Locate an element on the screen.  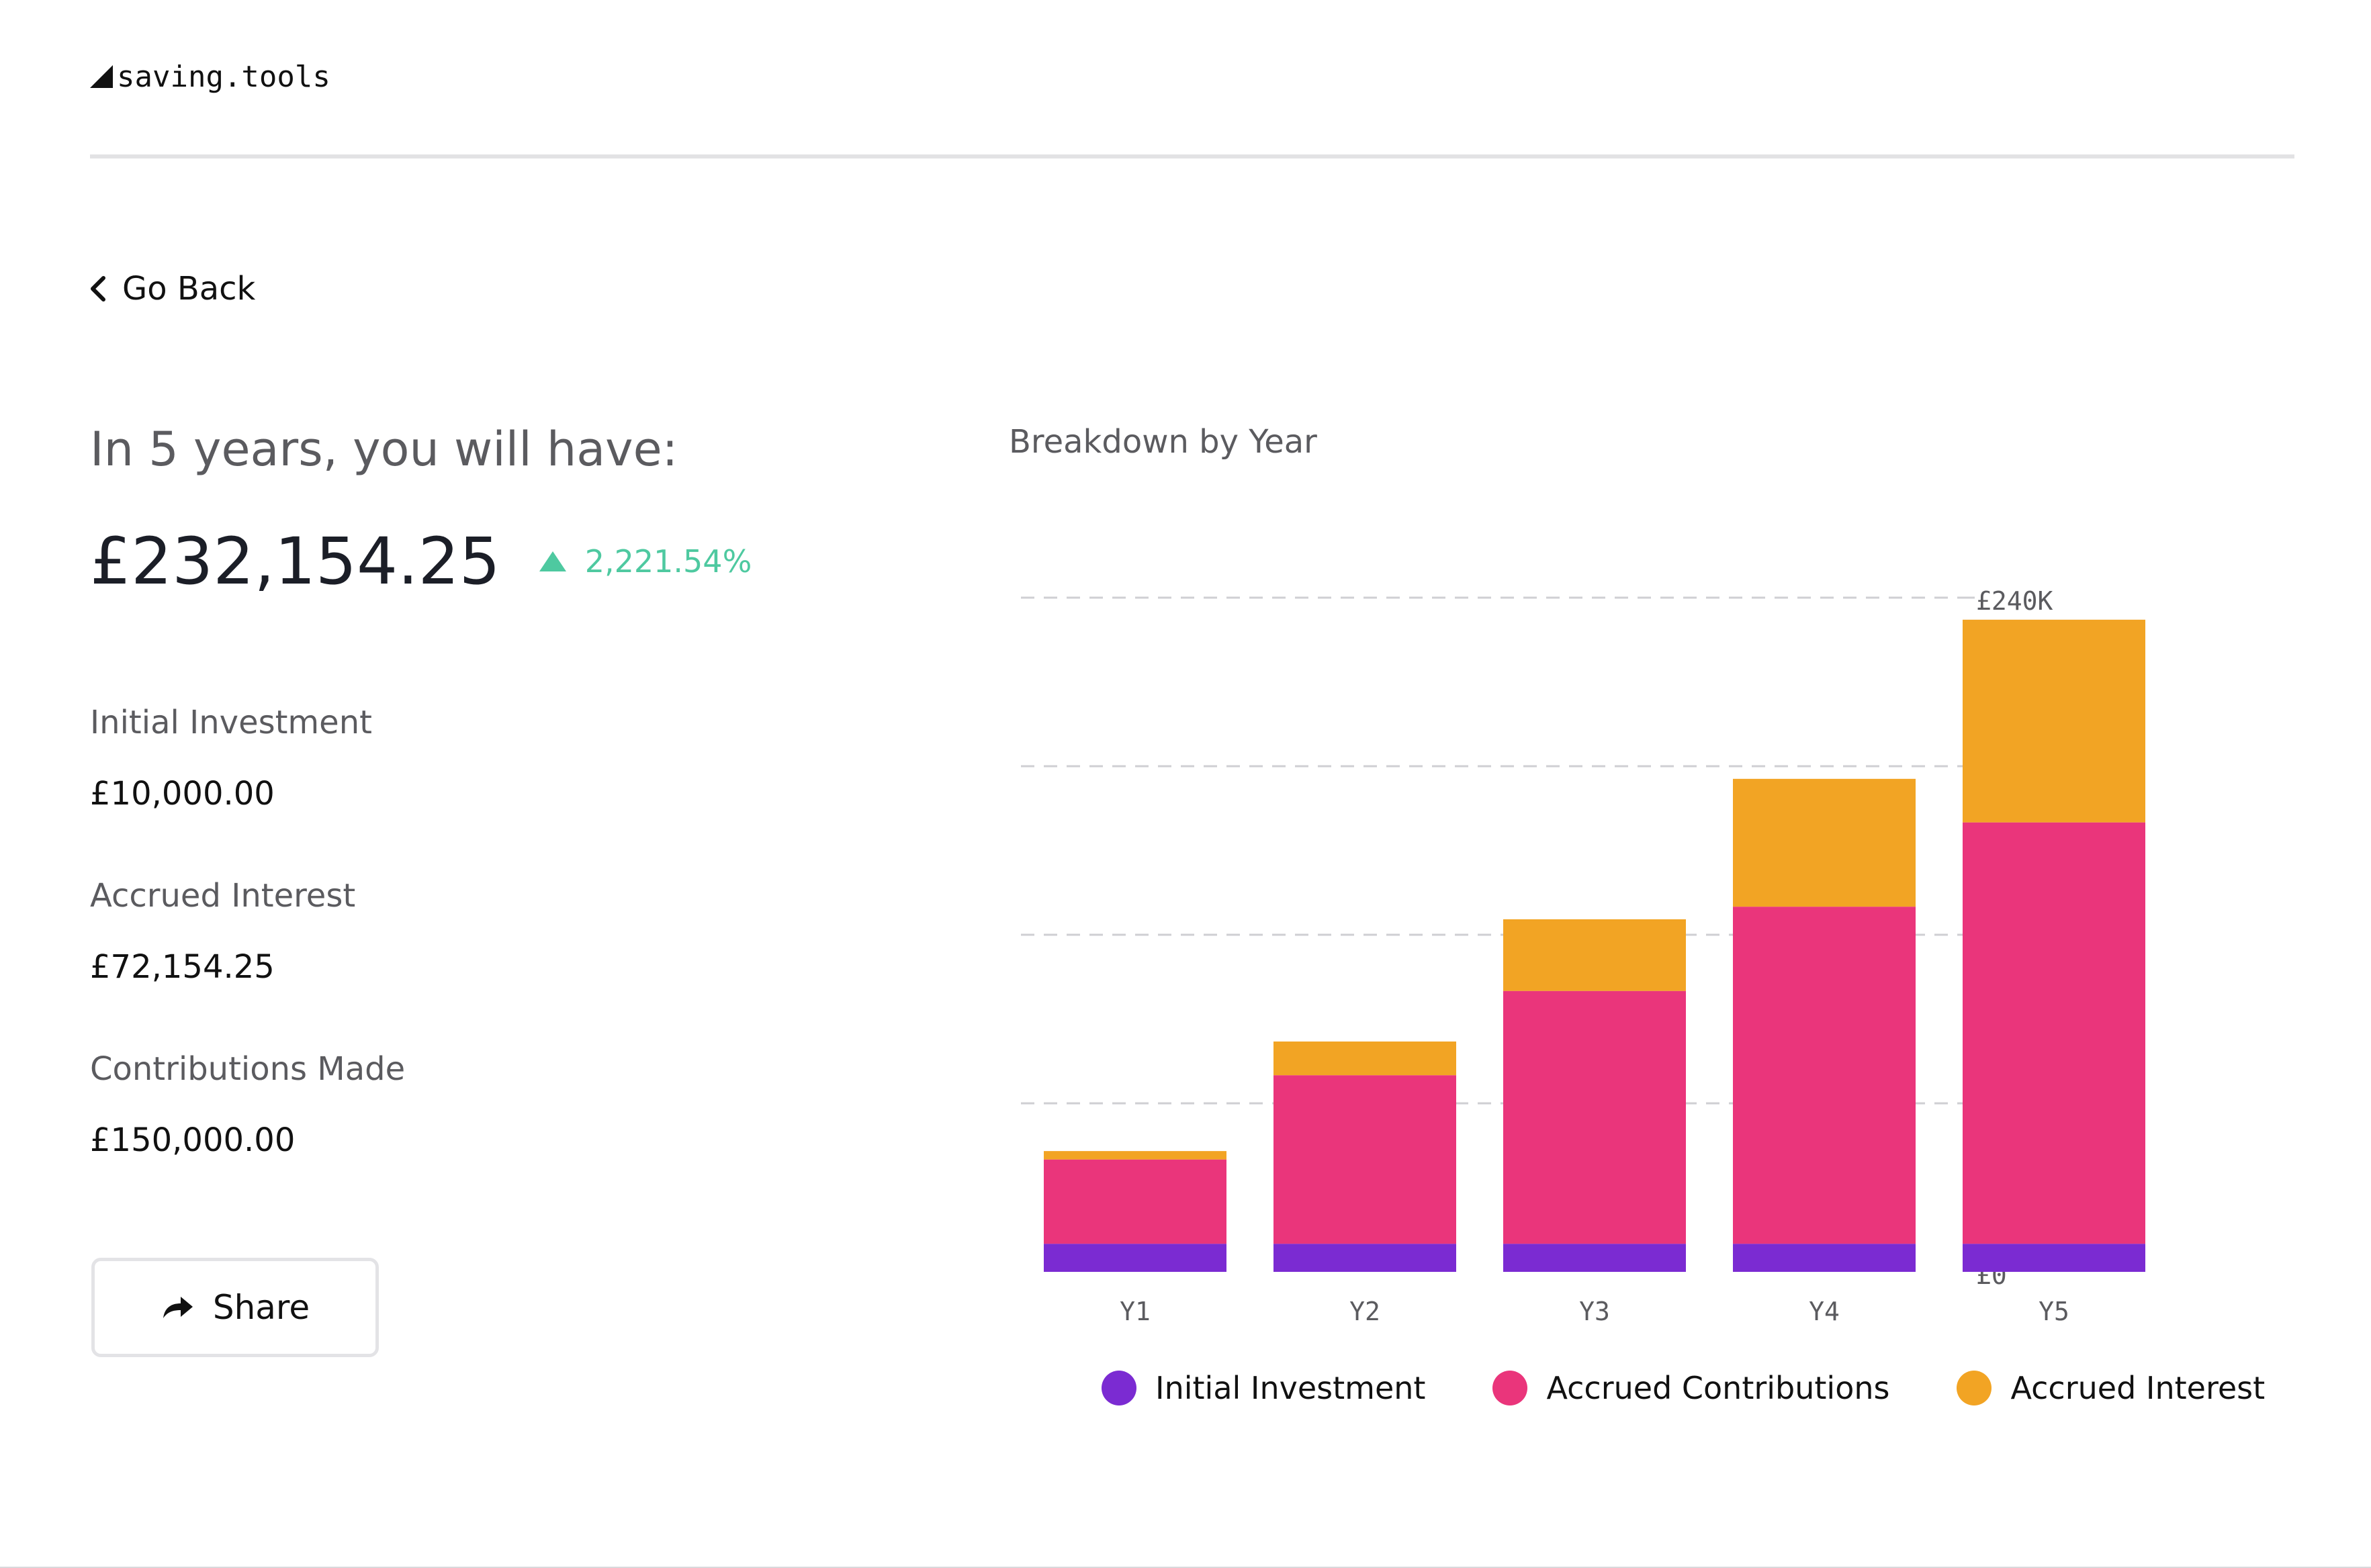
chart-title: Breakdown by Year is located at coordinates (1163, 442).